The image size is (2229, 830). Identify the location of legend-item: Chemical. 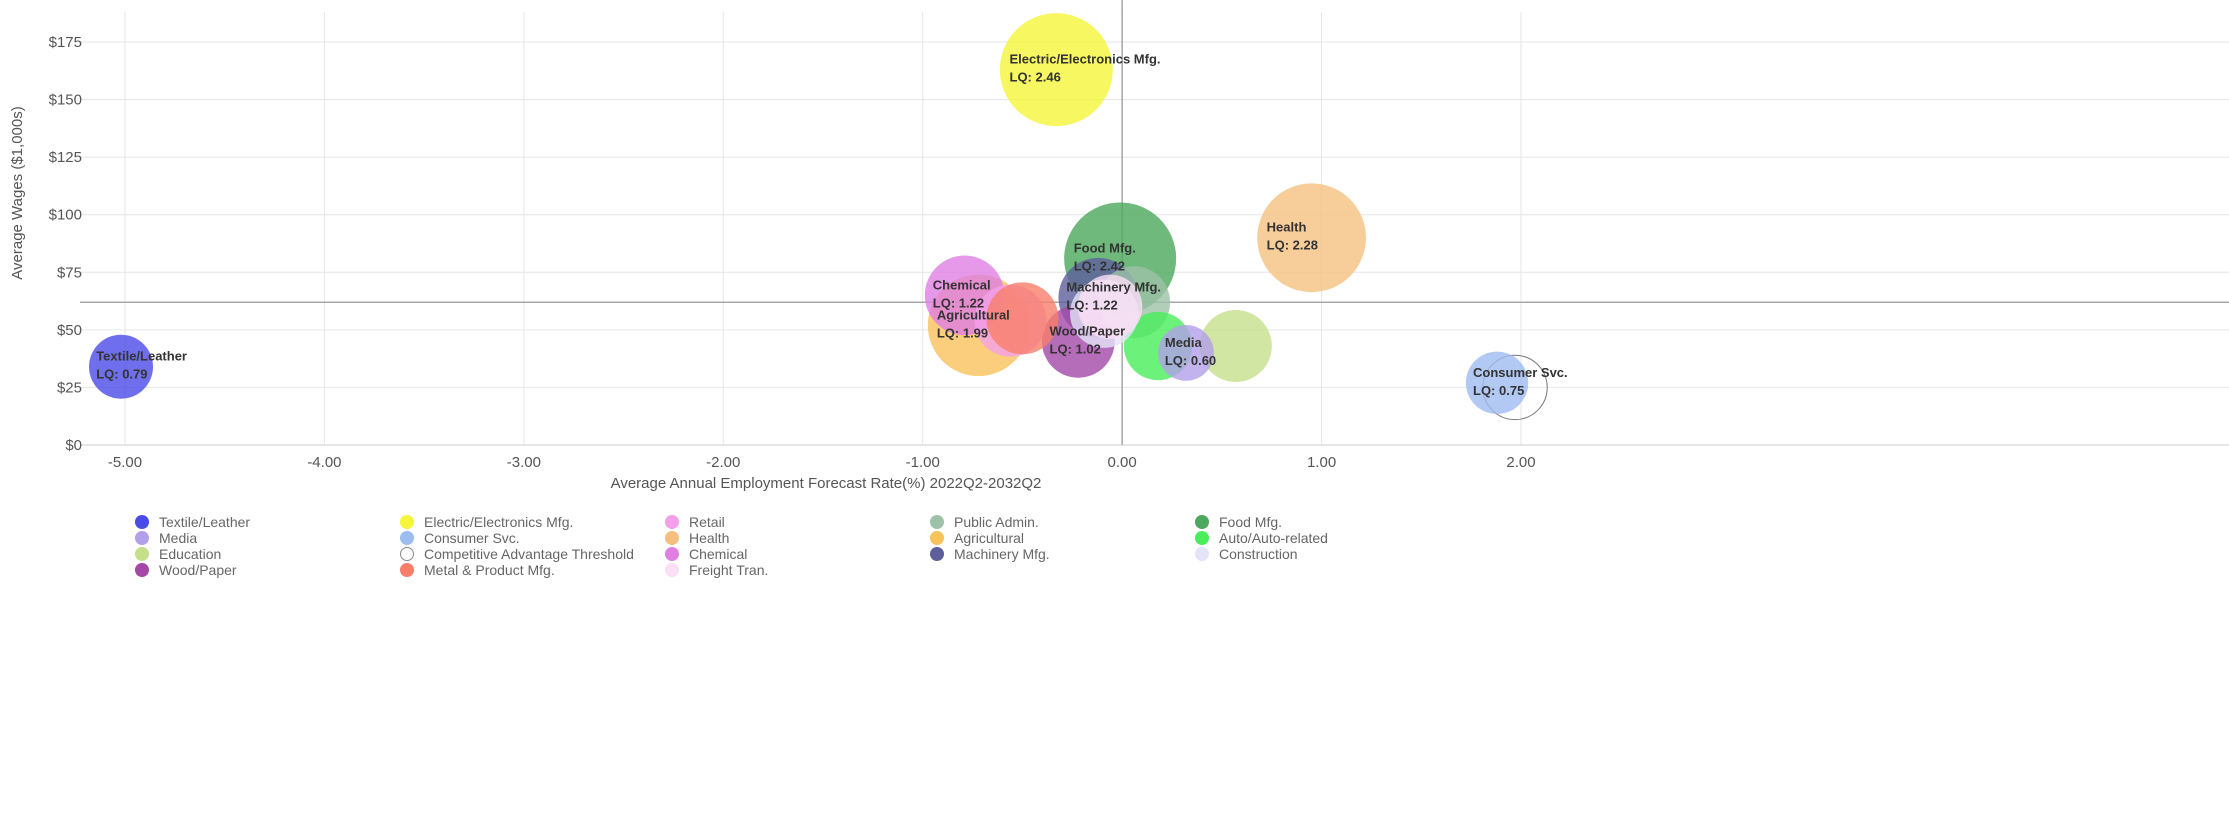
(797, 553).